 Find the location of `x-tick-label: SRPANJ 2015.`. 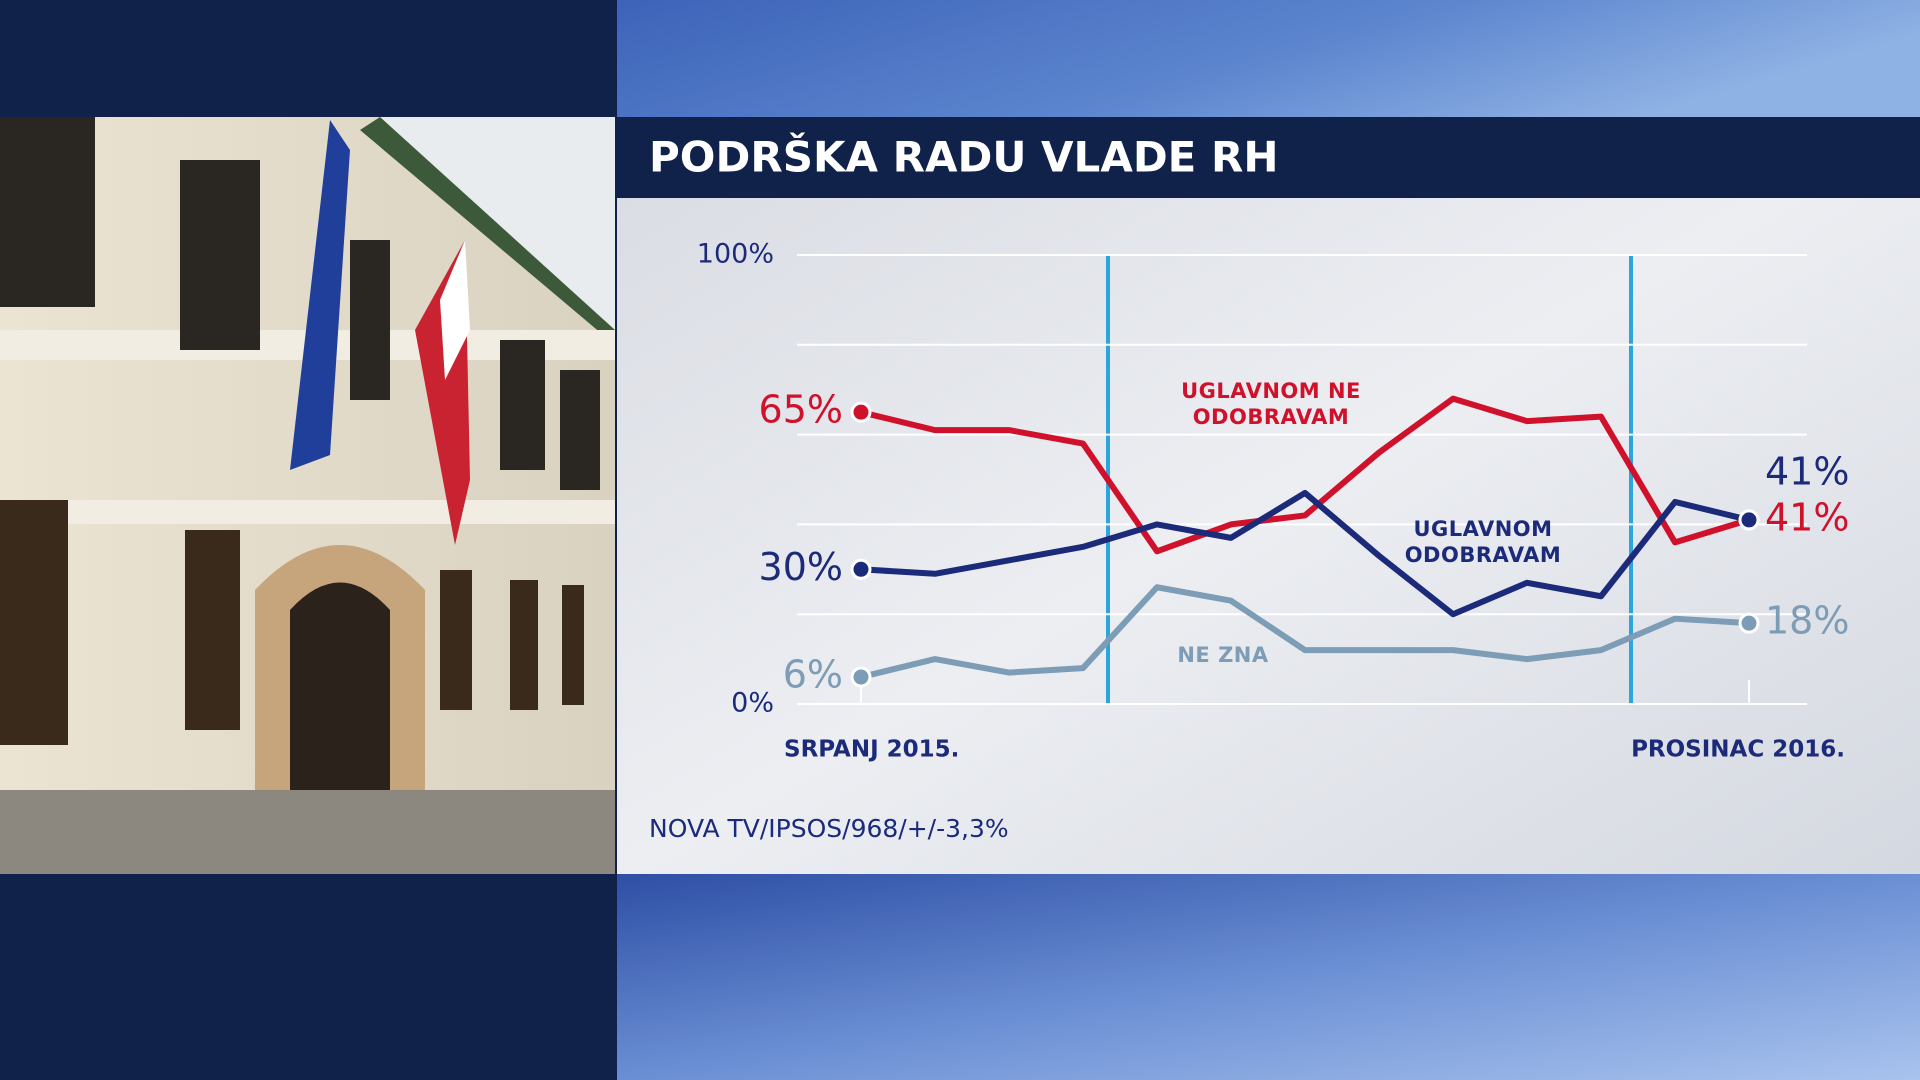

x-tick-label: SRPANJ 2015. is located at coordinates (871, 750).